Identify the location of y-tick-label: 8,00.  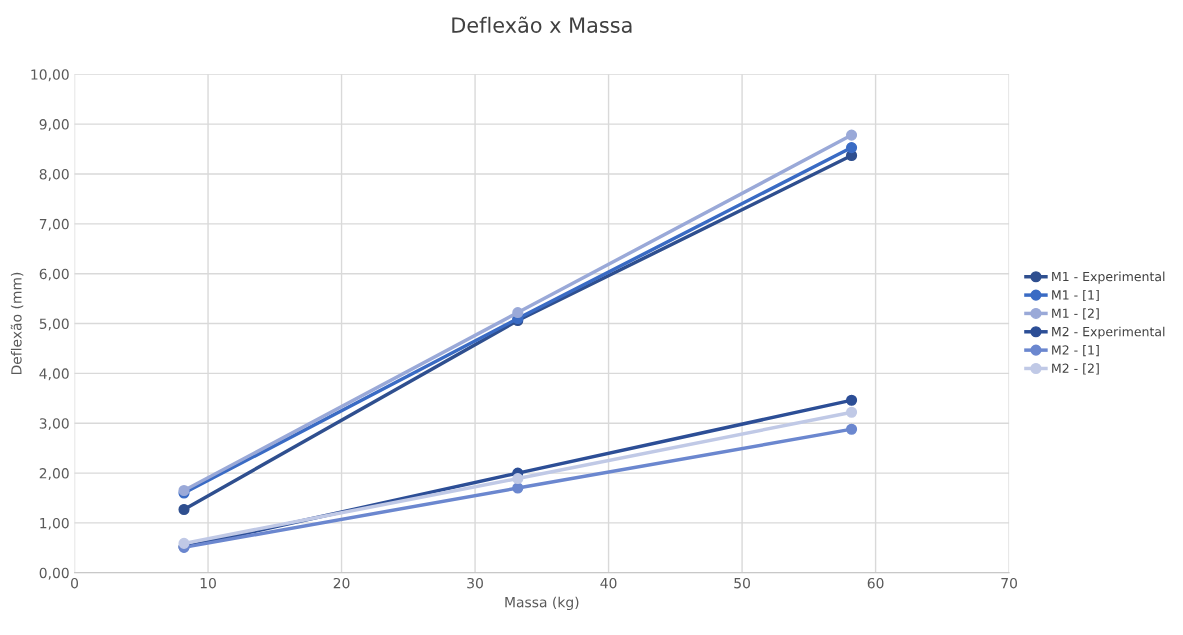
(54, 174).